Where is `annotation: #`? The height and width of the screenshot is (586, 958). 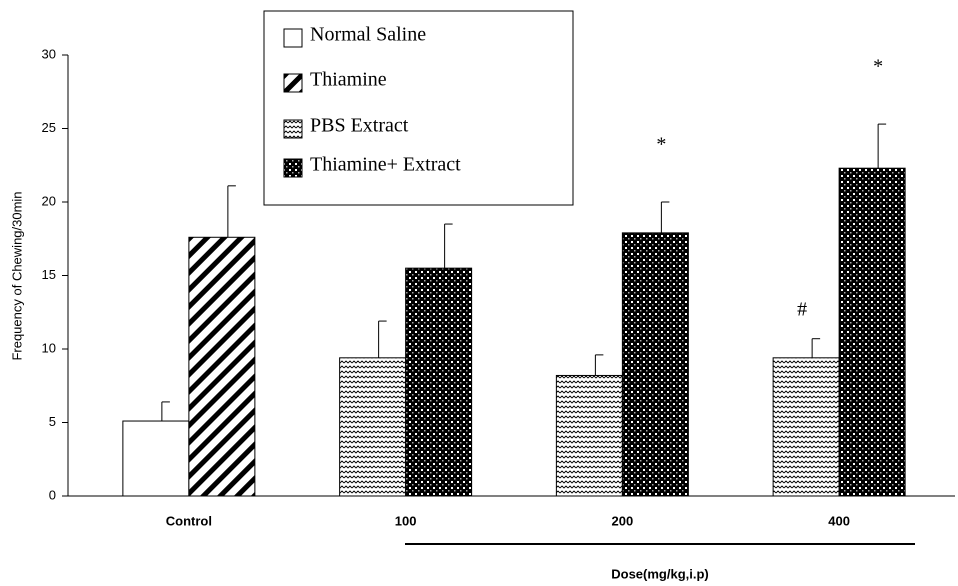 annotation: # is located at coordinates (802, 309).